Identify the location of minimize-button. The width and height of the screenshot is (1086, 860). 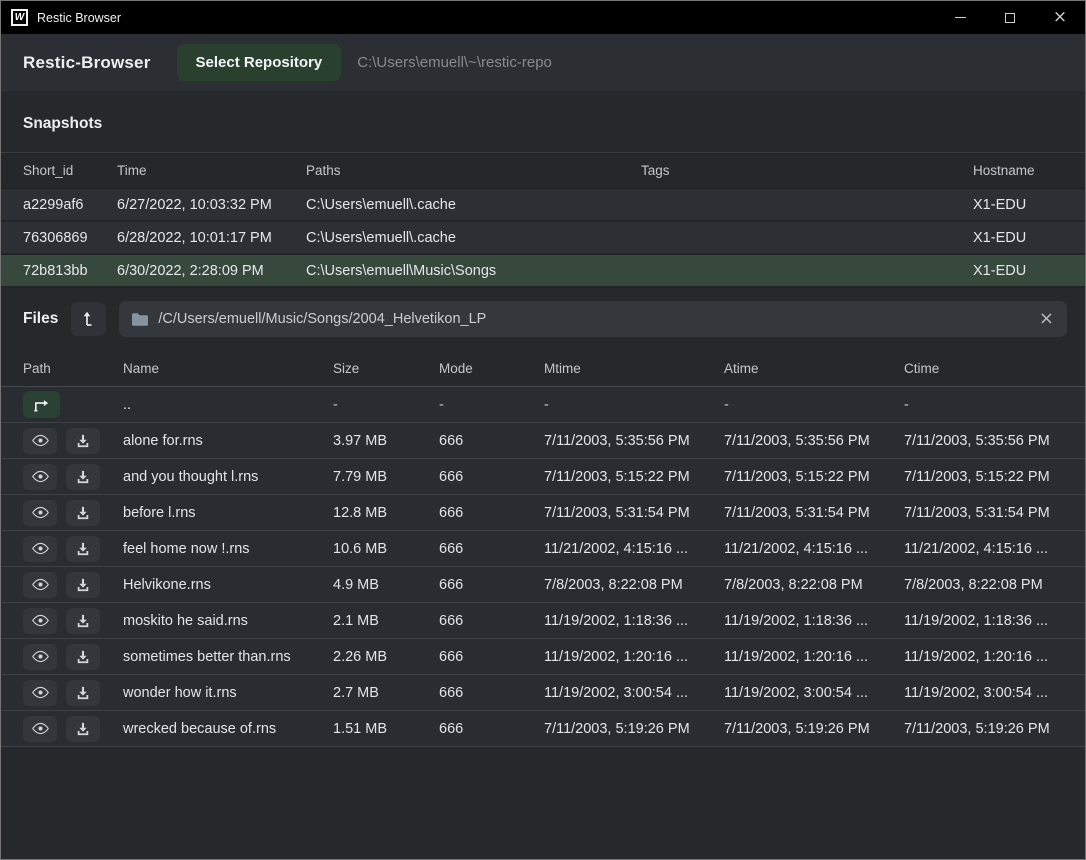
(960, 17).